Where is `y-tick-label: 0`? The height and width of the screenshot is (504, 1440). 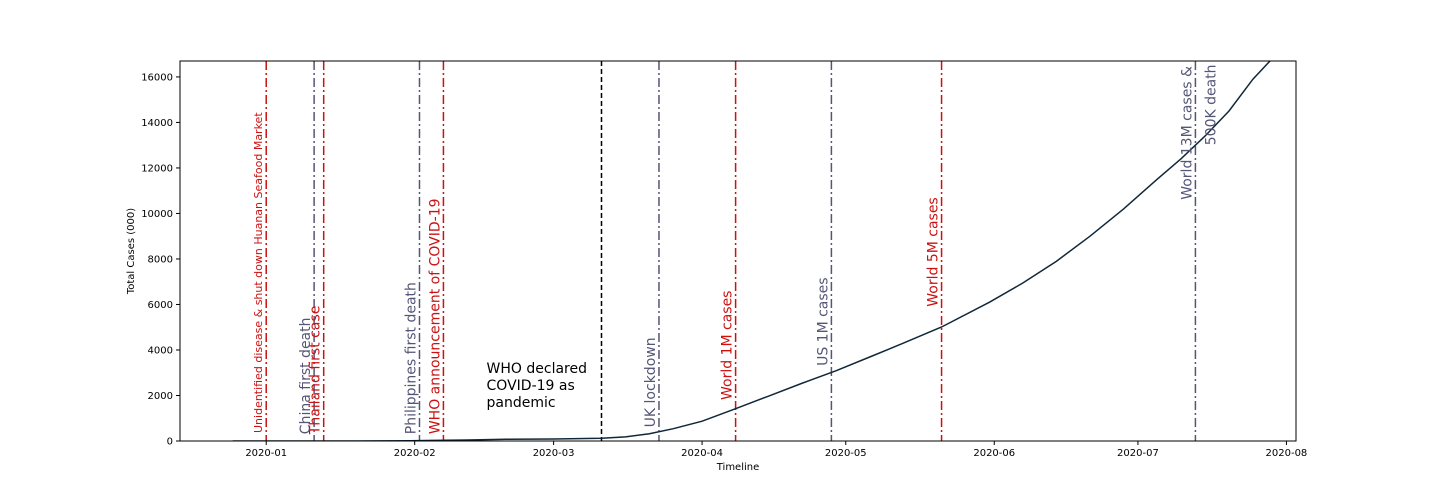
y-tick-label: 0 is located at coordinates (170, 442).